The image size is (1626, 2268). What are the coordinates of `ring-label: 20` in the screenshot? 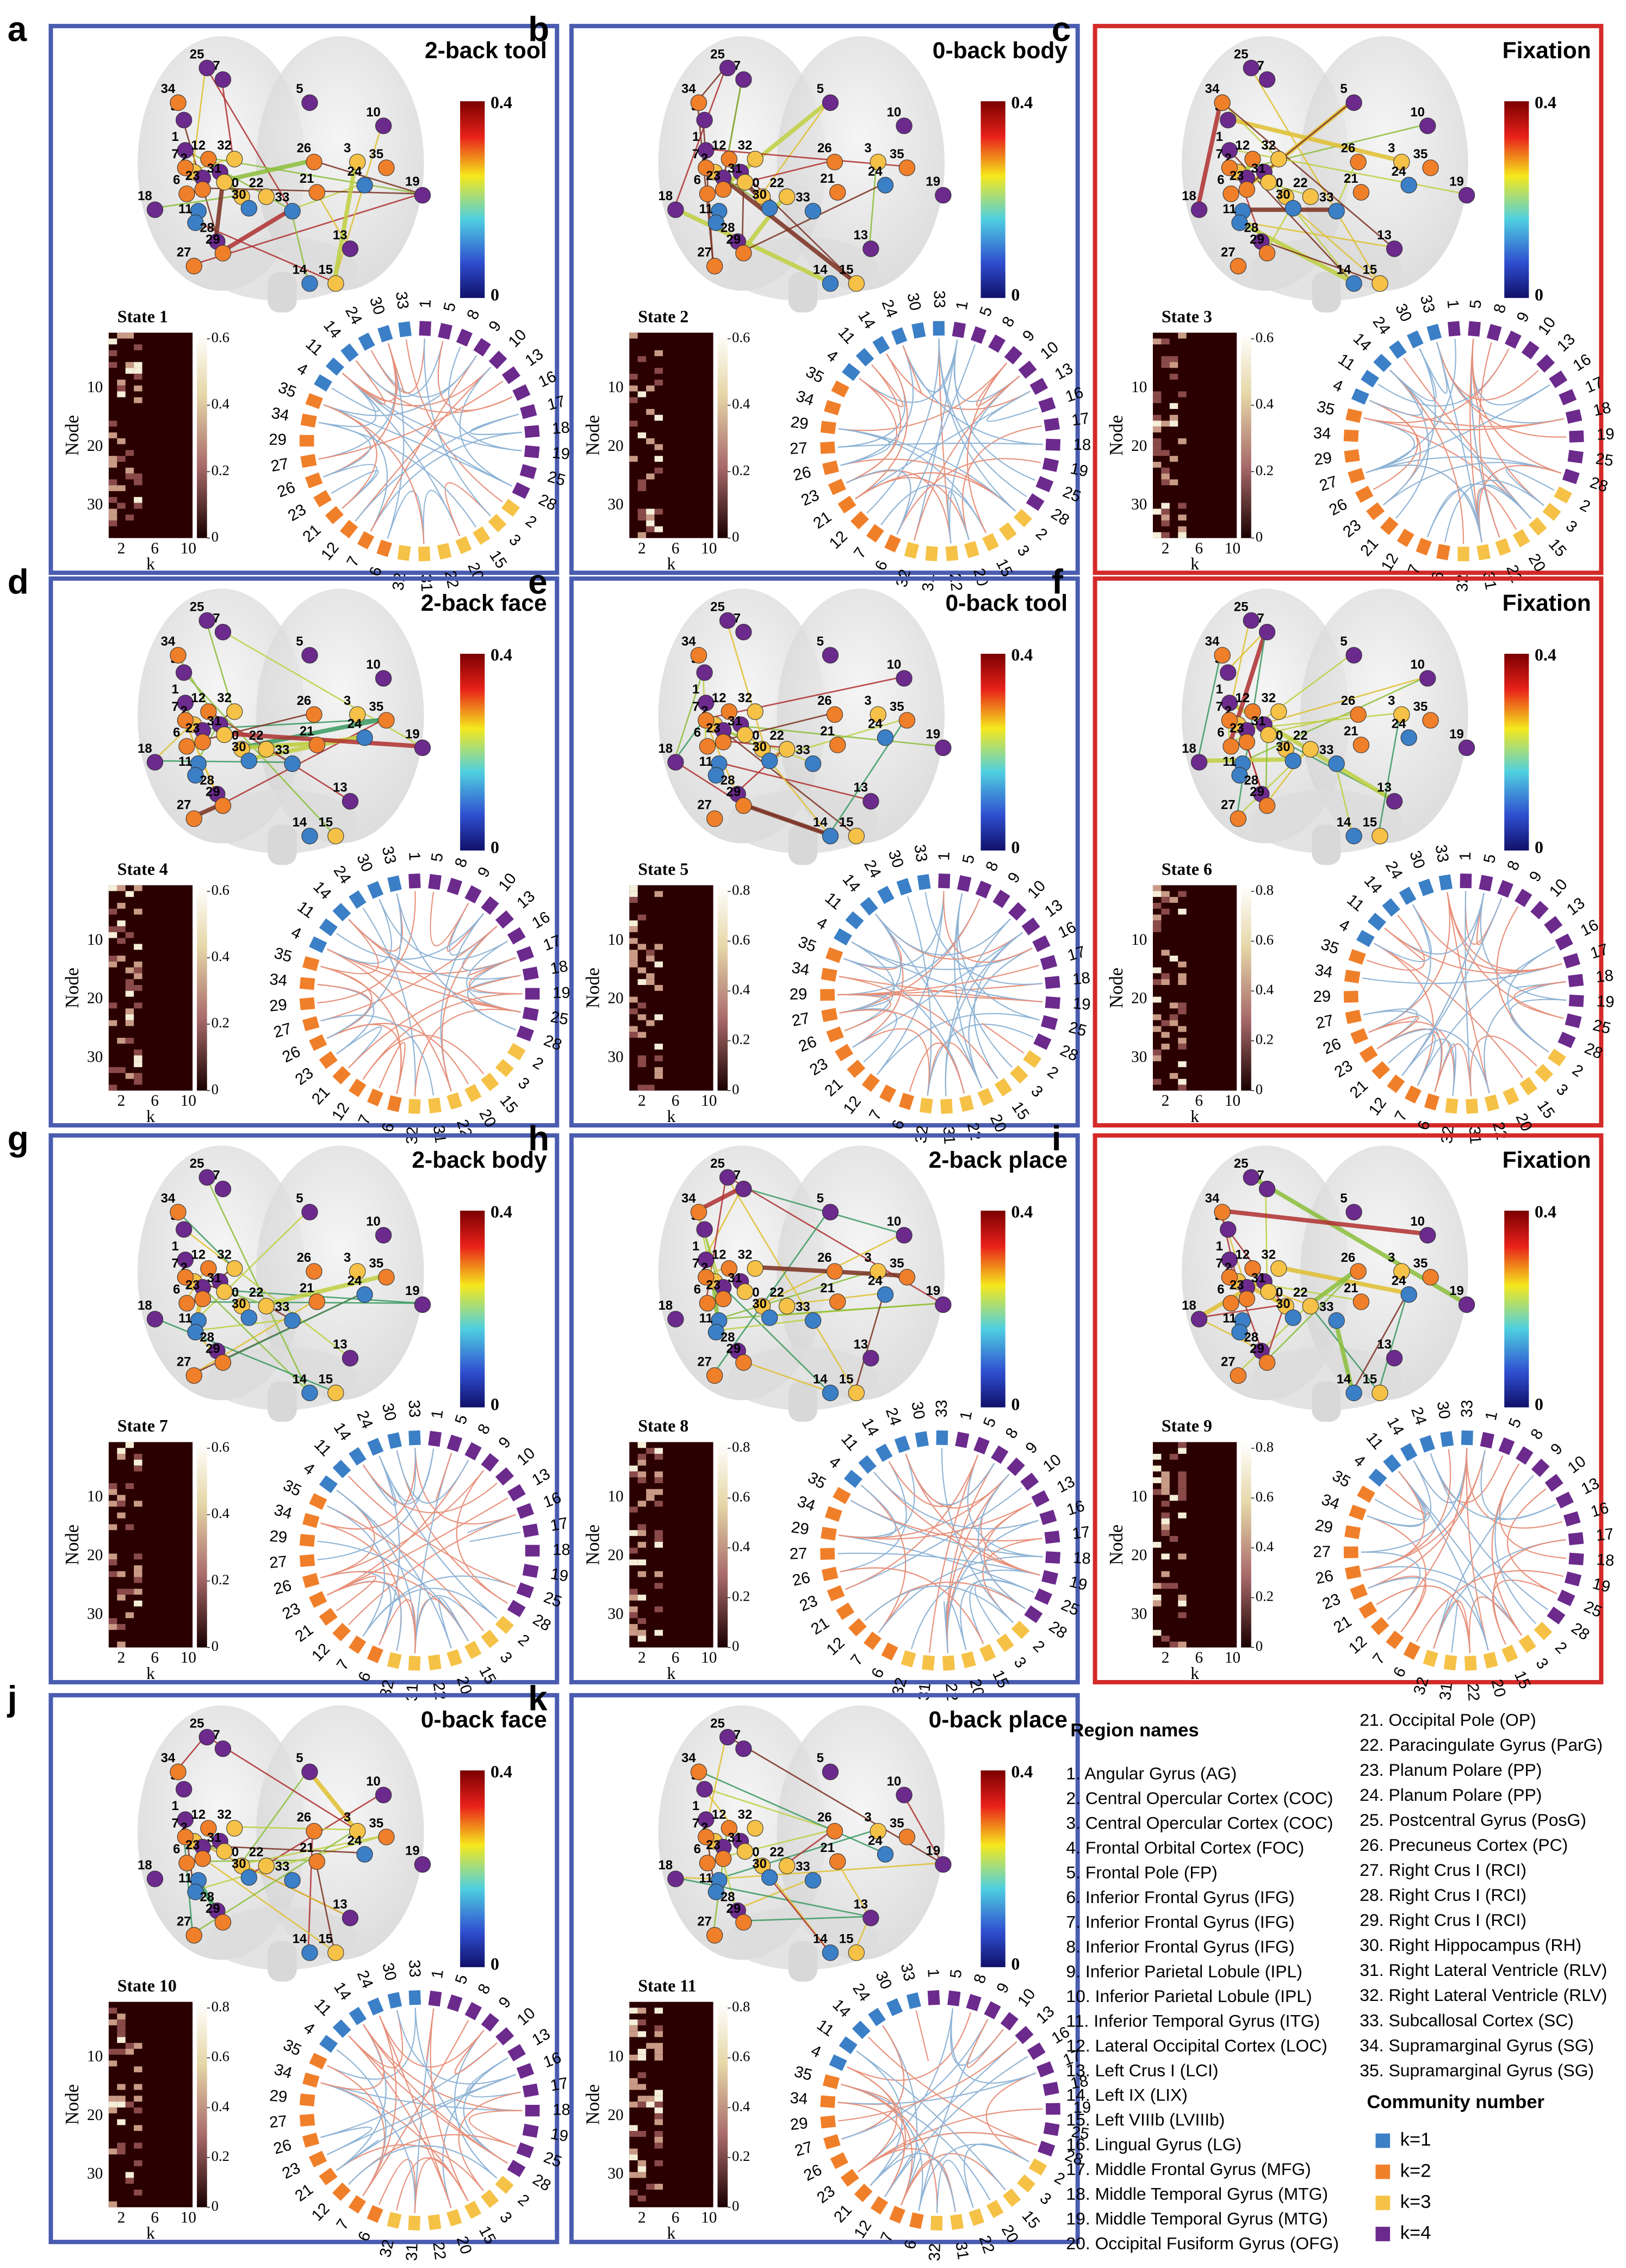 It's located at (1498, 1688).